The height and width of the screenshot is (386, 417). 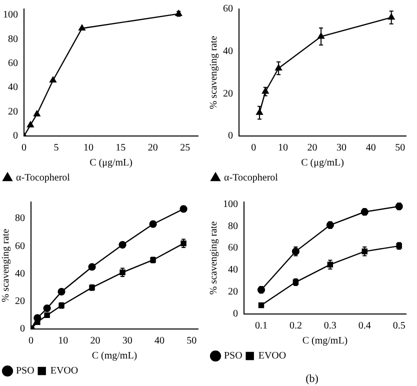 I want to click on x-tick-label: 15, so click(x=121, y=148).